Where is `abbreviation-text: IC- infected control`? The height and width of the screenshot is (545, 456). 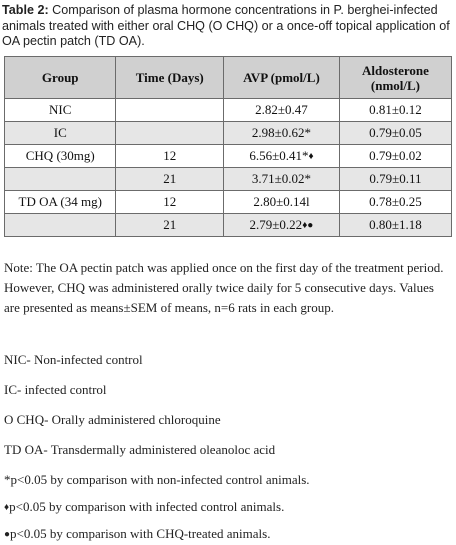
abbreviation-text: IC- infected control is located at coordinates (55, 389).